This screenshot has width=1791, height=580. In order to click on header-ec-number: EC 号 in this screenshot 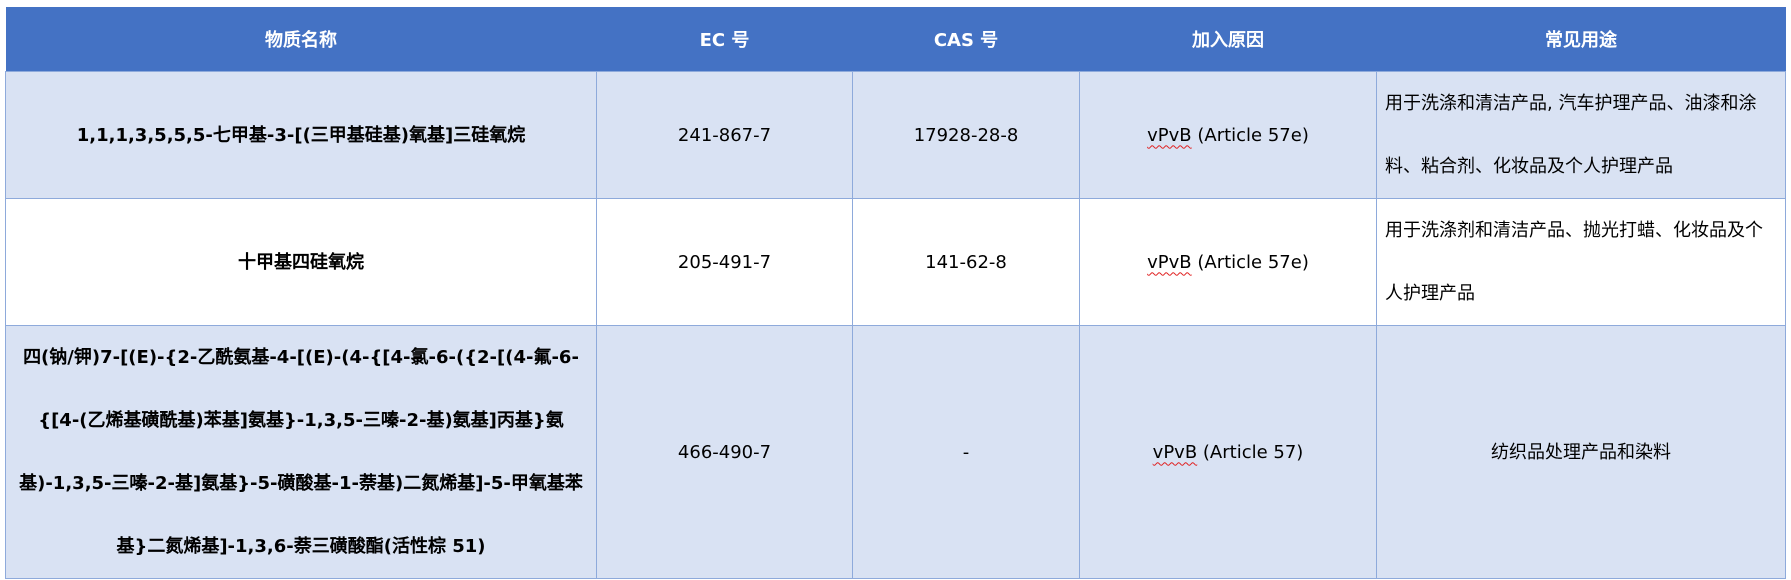, I will do `click(724, 39)`.